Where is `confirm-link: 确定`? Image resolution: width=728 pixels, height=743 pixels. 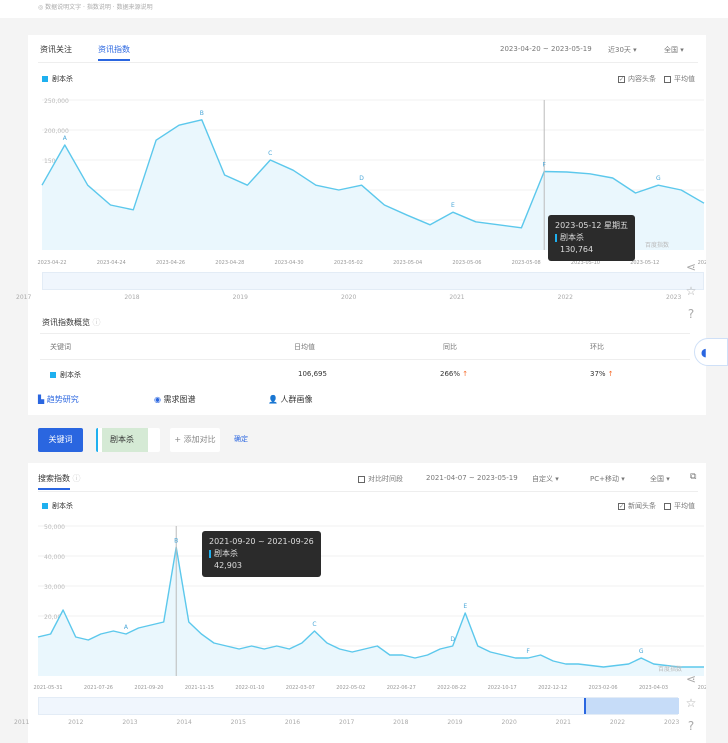
confirm-link: 确定 is located at coordinates (241, 439).